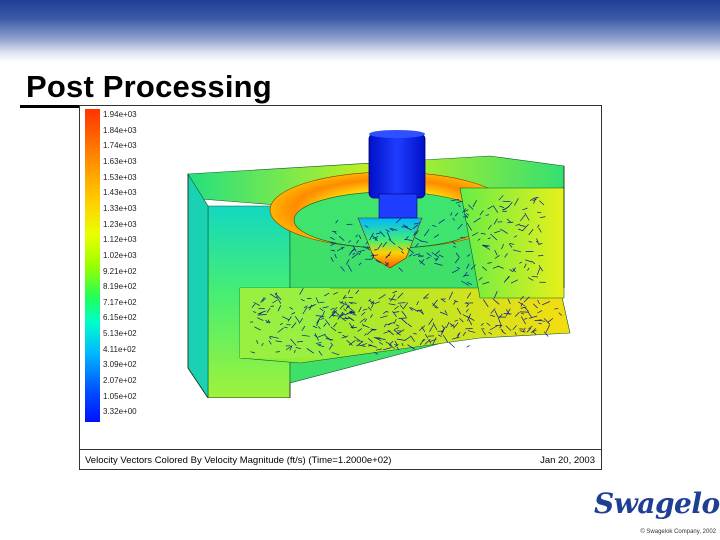  Describe the element at coordinates (120, 240) in the screenshot. I see `colorbar-label: 1.12e+03` at that location.